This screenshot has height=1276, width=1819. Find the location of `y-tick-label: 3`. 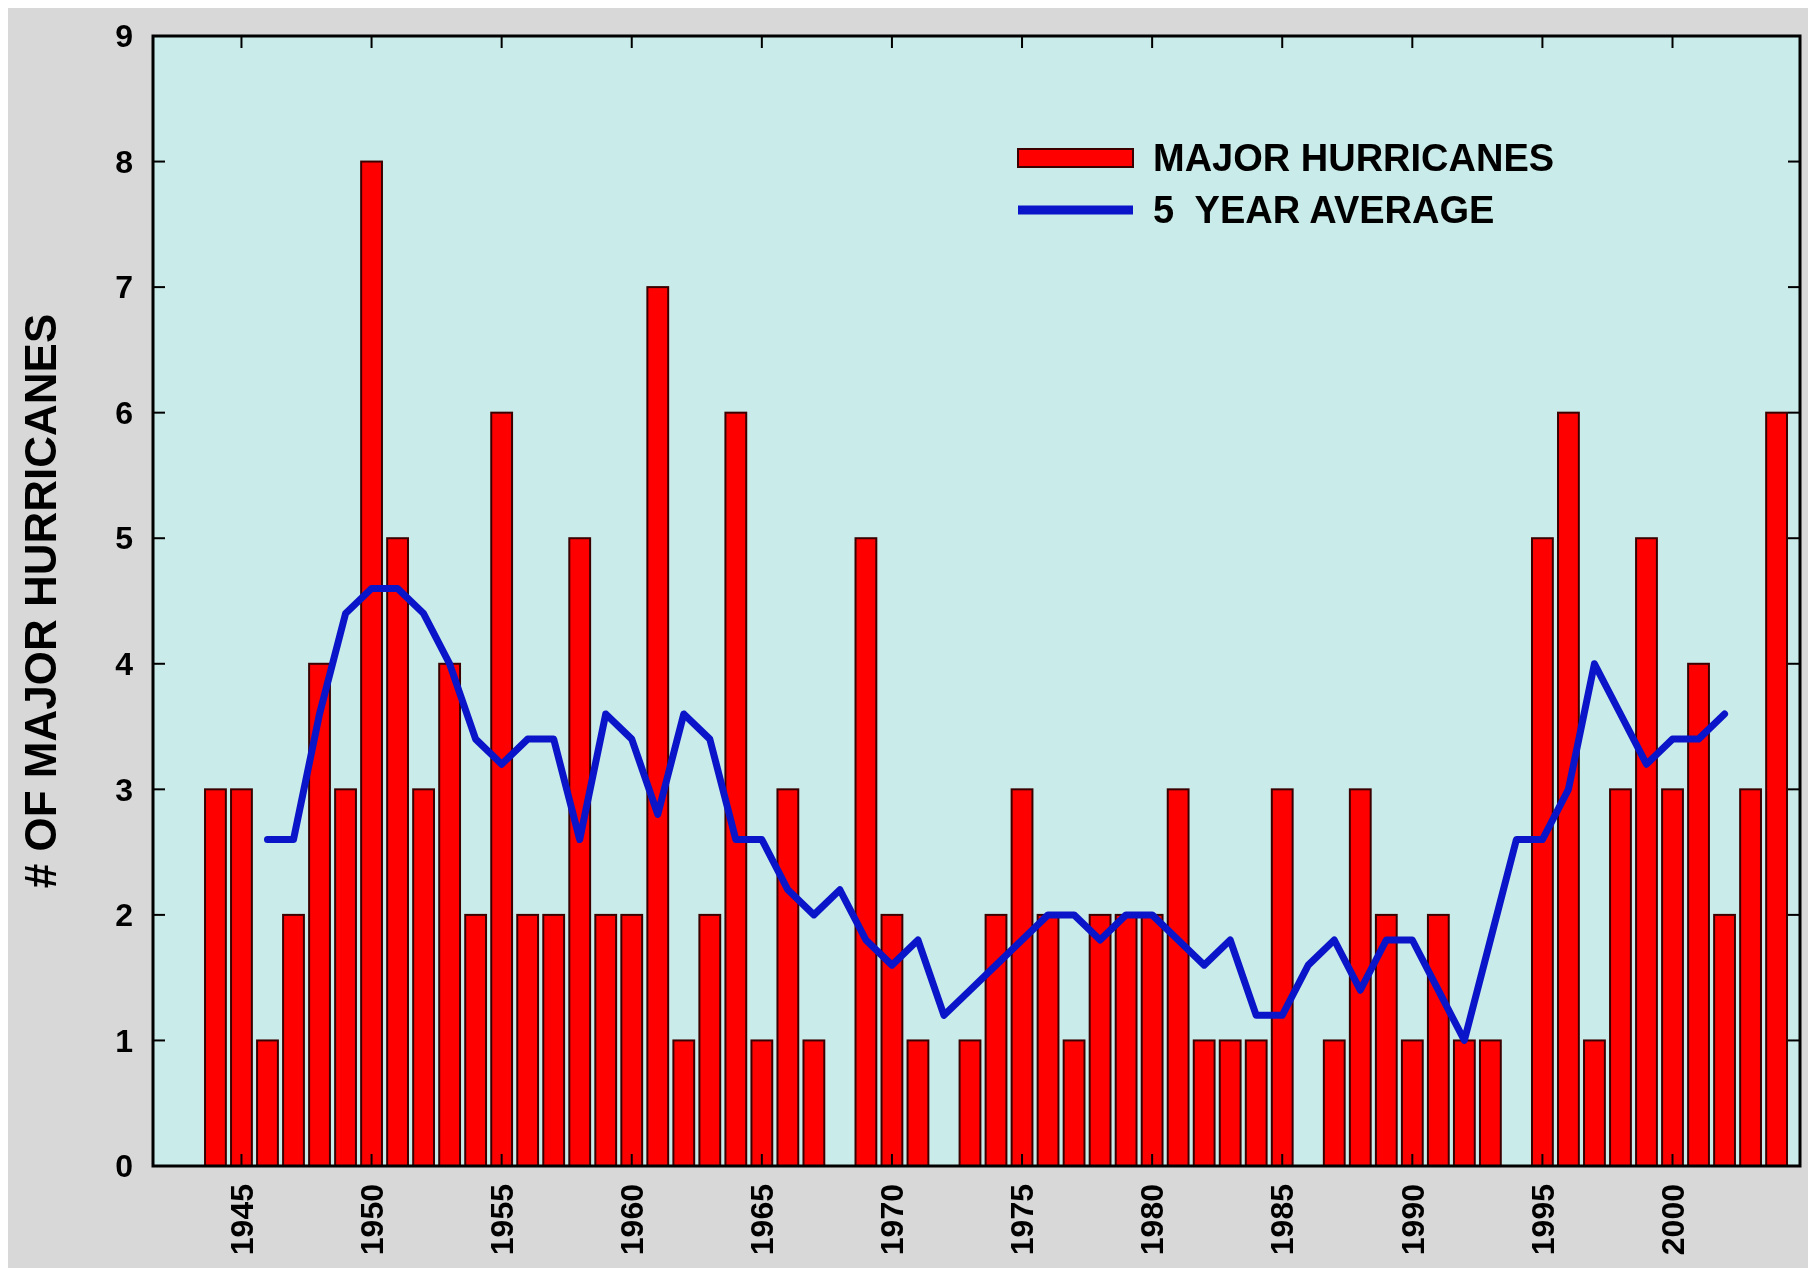

y-tick-label: 3 is located at coordinates (124, 789).